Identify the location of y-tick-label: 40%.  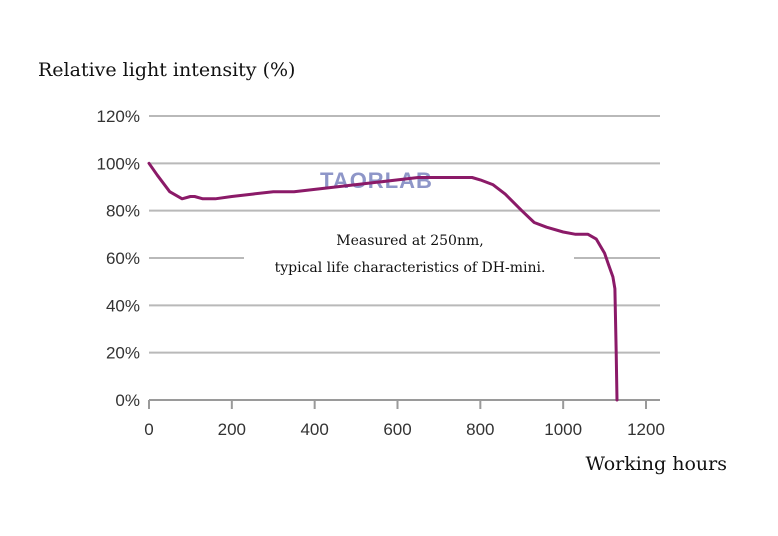
(123, 305).